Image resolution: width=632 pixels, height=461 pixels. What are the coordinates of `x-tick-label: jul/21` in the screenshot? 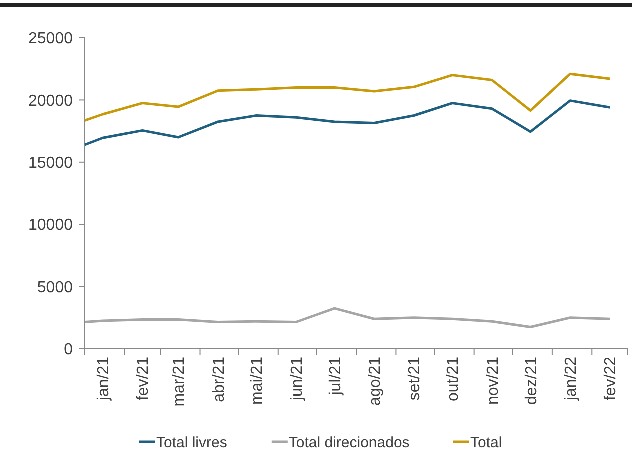 It's located at (335, 376).